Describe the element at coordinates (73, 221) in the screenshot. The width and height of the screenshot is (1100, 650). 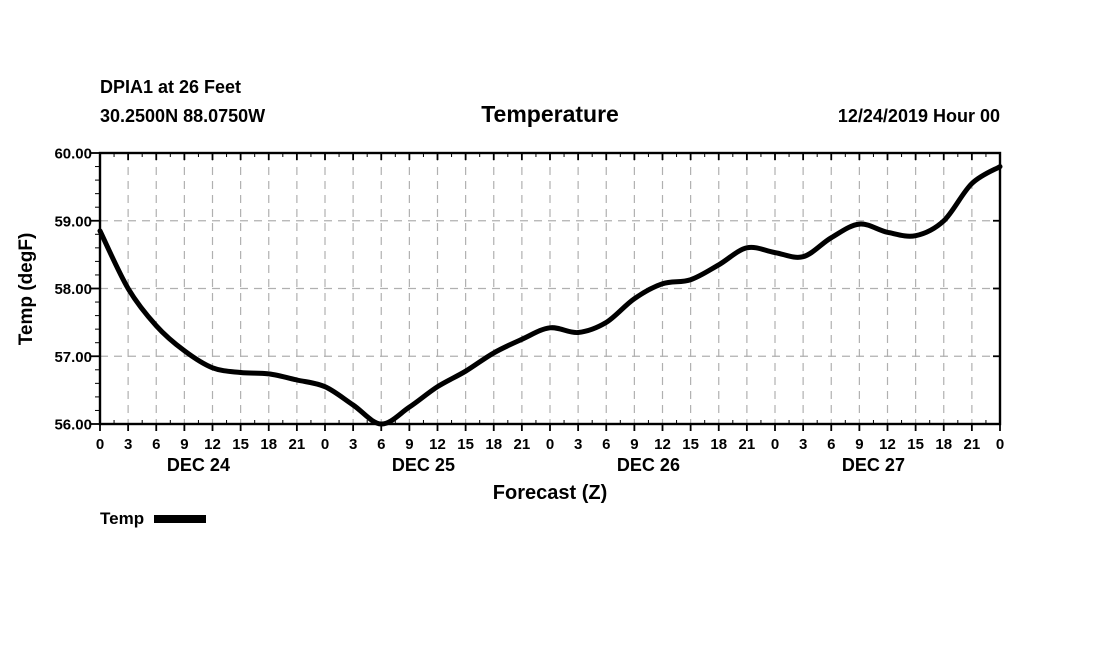
I see `y-tick-label: 59.00` at that location.